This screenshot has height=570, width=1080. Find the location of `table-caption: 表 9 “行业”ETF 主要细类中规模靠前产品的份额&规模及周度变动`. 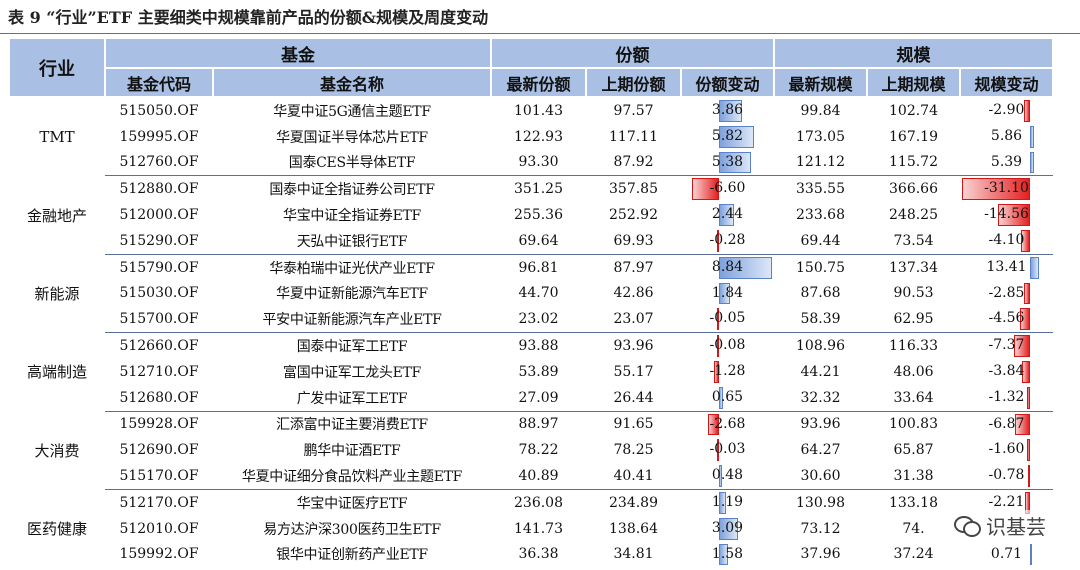

table-caption: 表 9 “行业”ETF 主要细类中规模靠前产品的份额&规模及周度变动 is located at coordinates (248, 17).